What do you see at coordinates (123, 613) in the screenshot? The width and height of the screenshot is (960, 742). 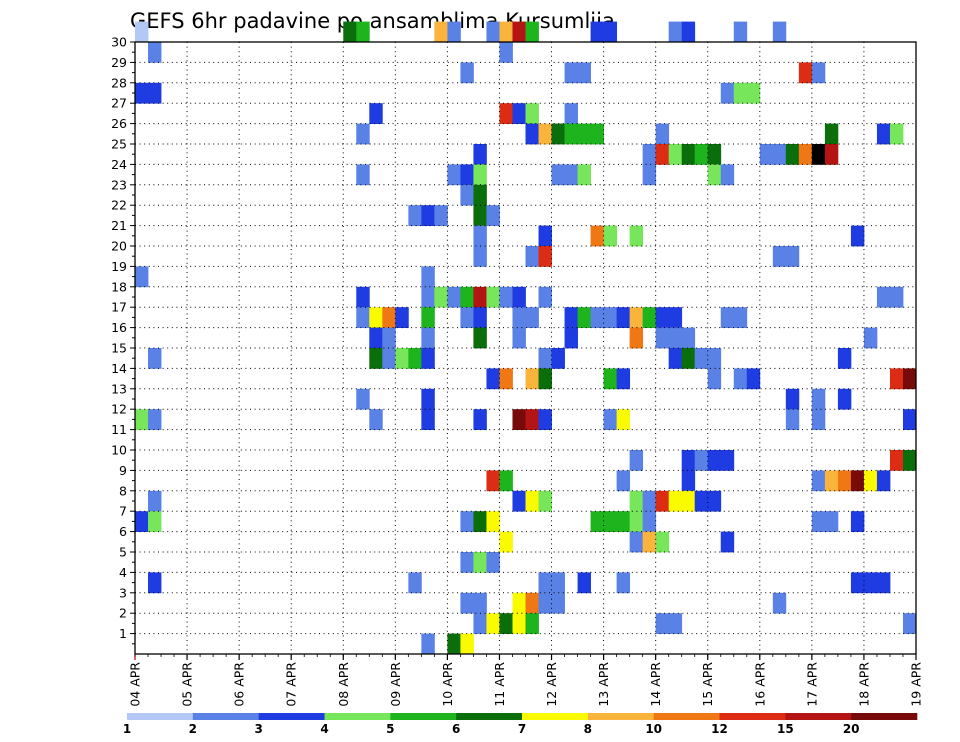 I see `y-tick-label: 2` at bounding box center [123, 613].